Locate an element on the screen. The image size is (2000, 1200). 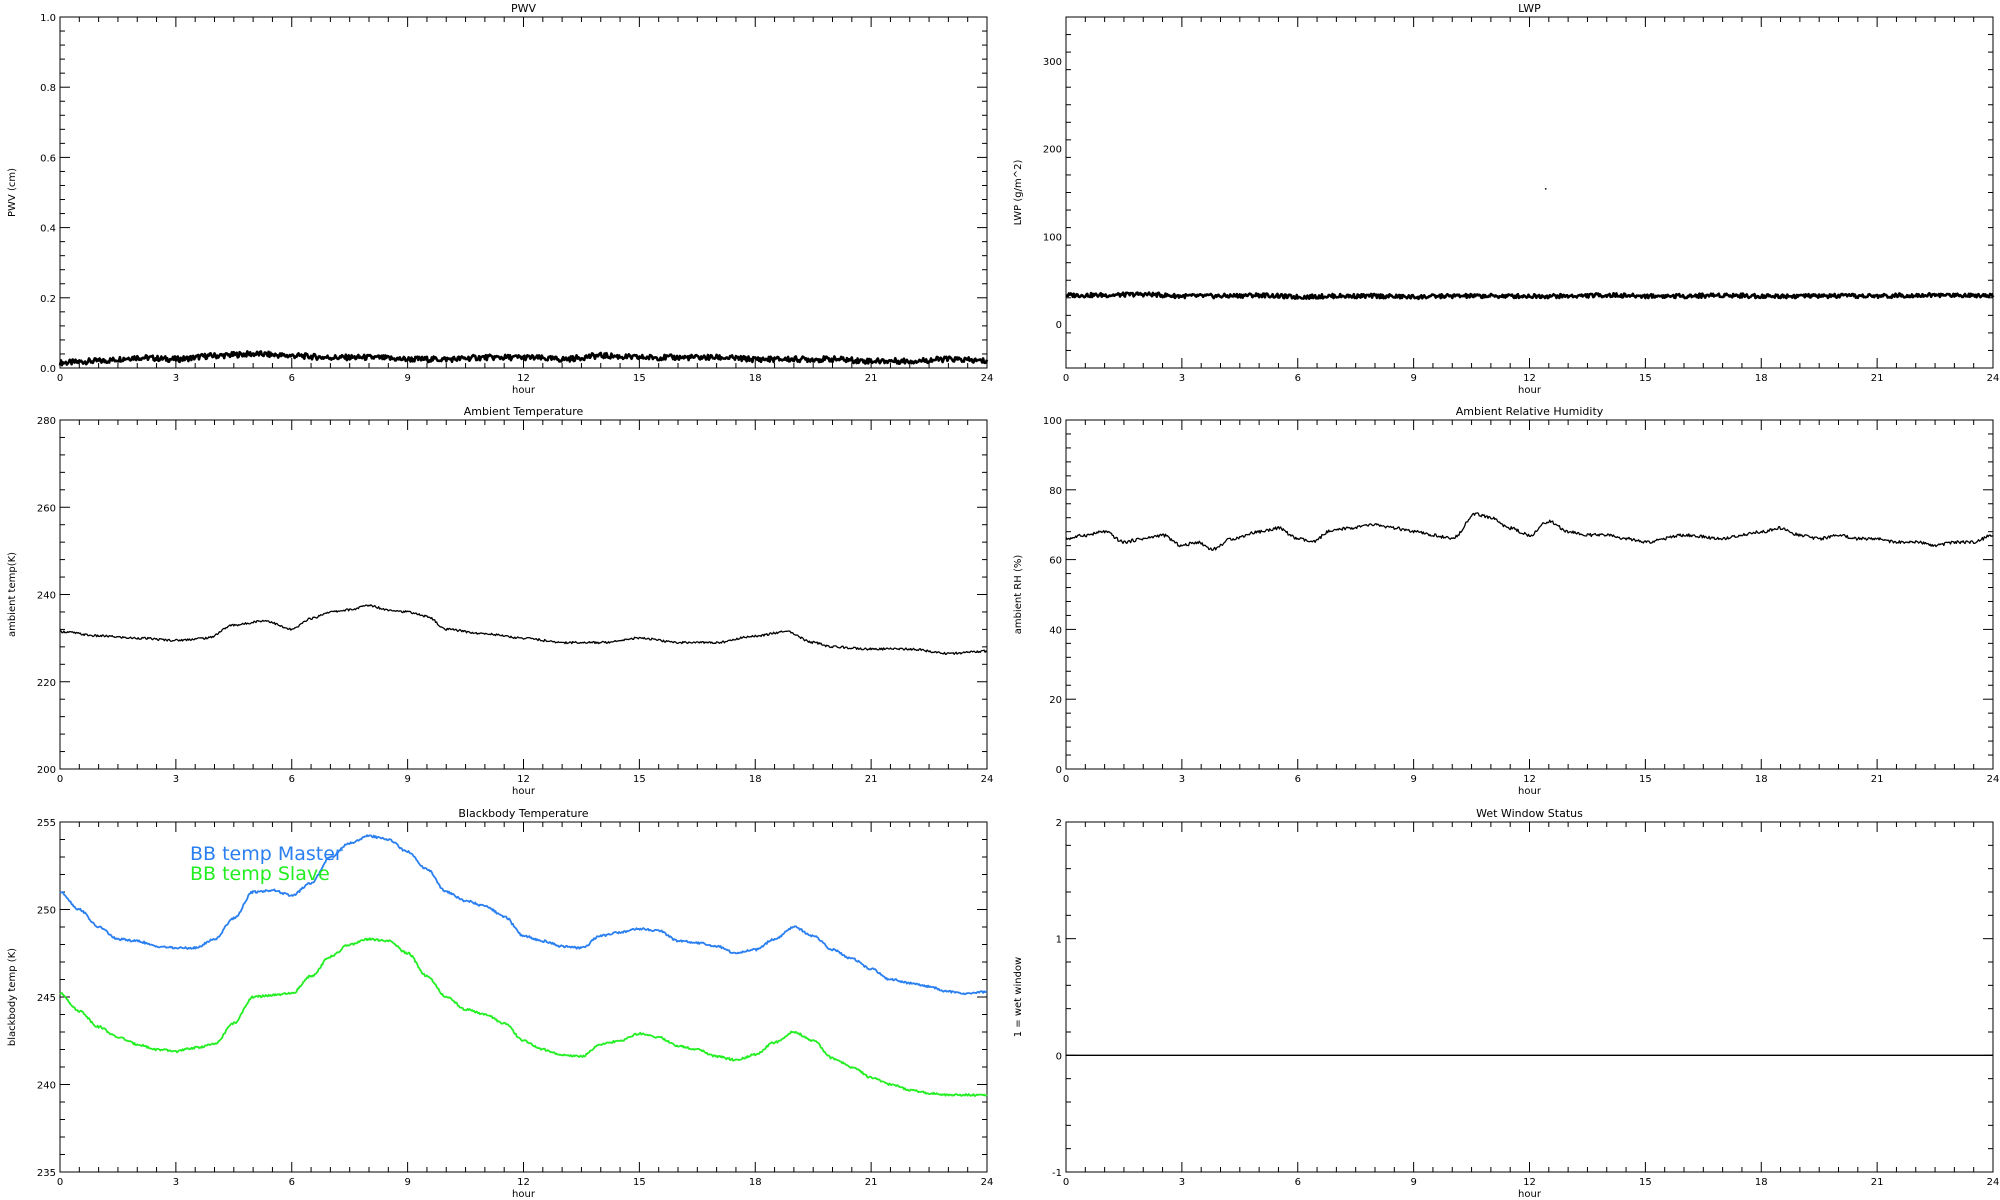
lwp-y-tick-label: 100 is located at coordinates (1052, 237).